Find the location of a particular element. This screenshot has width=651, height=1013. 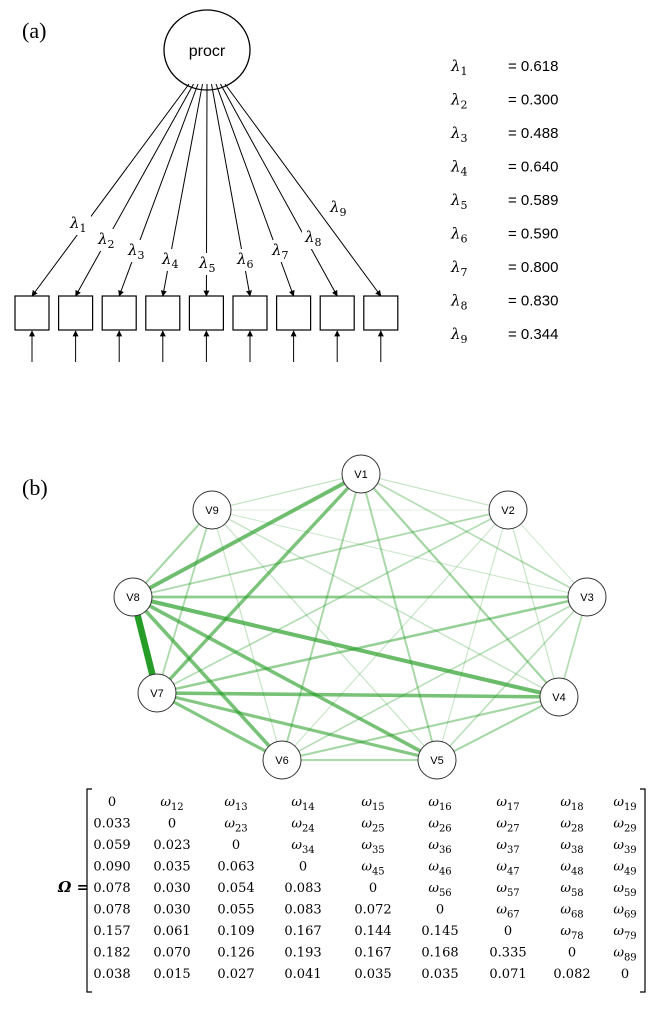

matrix-cell: 0.015 is located at coordinates (171, 974).